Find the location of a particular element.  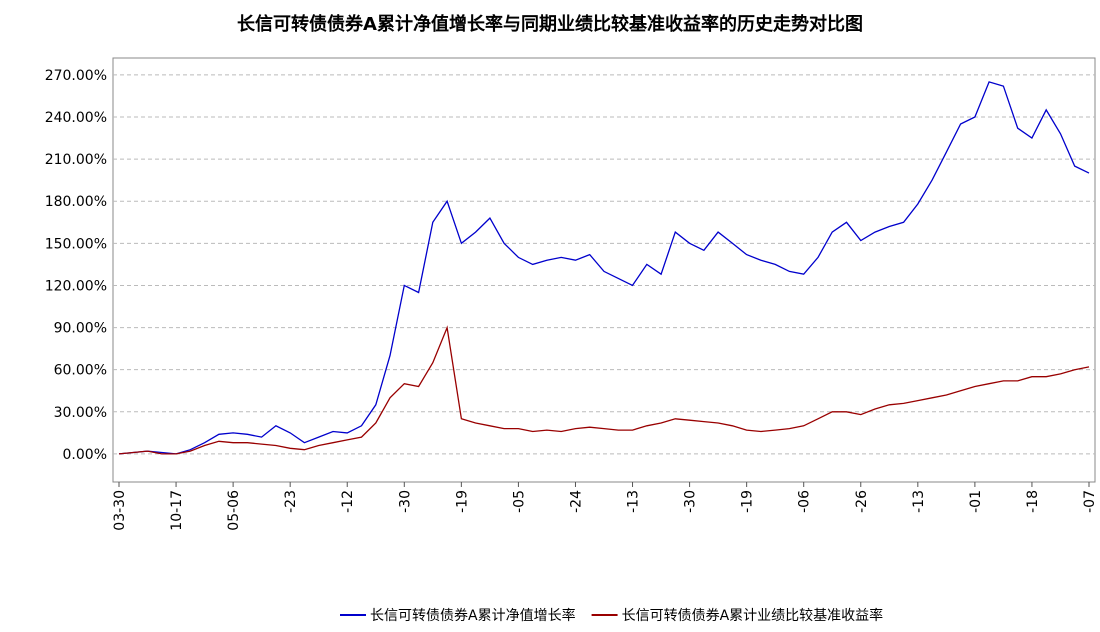

legend-label: 长信可转债债券A累计业绩比较基准收益率 is located at coordinates (753, 615).